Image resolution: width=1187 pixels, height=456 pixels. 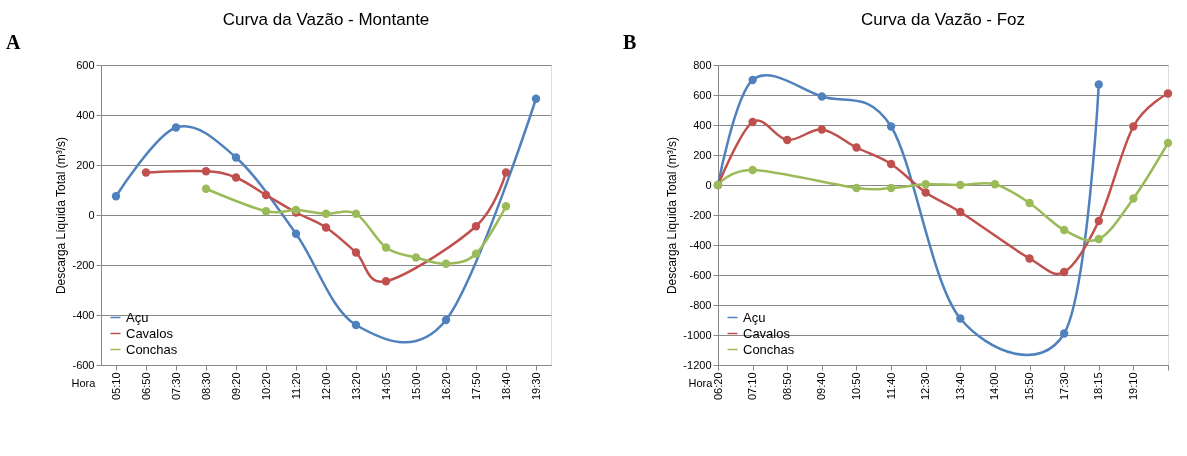 What do you see at coordinates (821, 386) in the screenshot?
I see `x-tick-label: 09:40` at bounding box center [821, 386].